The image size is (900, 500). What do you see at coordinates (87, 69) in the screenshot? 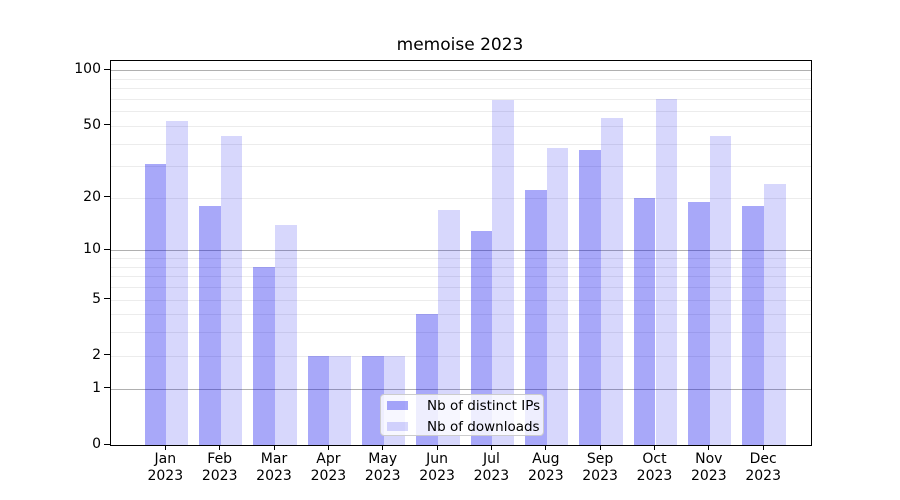
I see `y-axis-tick-label: 100` at bounding box center [87, 69].